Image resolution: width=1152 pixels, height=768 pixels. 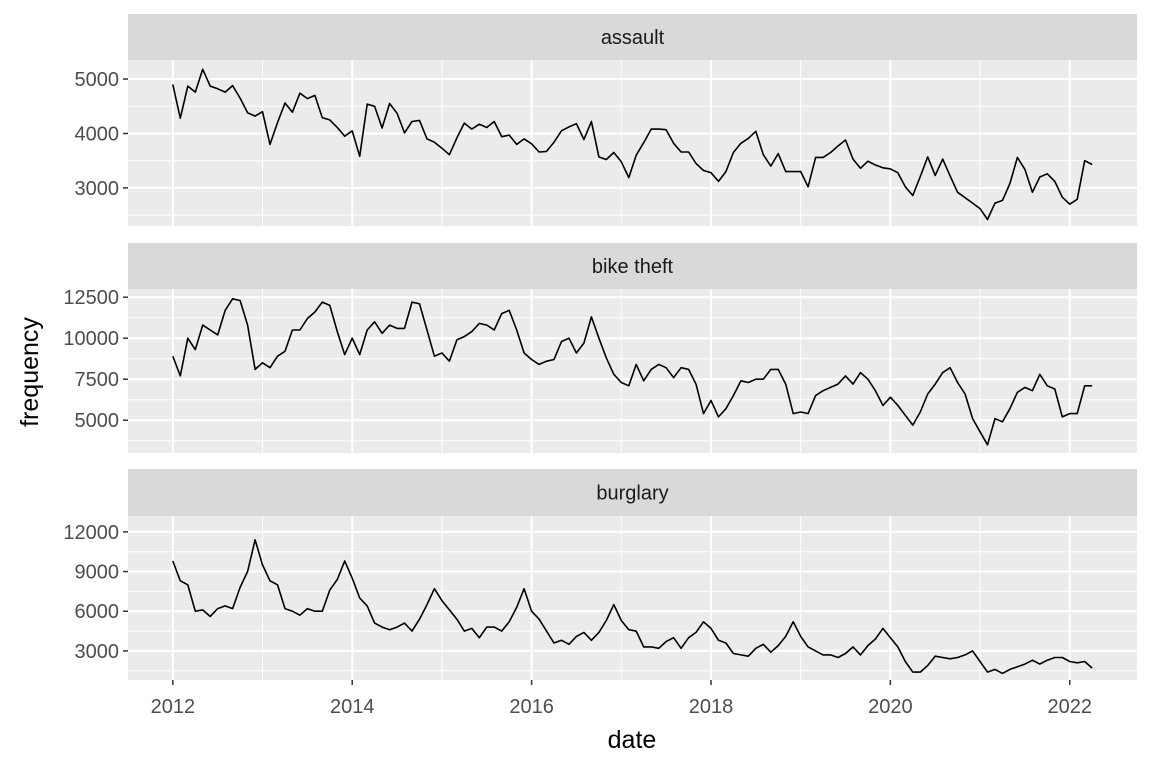 I want to click on panel-strip-label: bike theft, so click(x=633, y=267).